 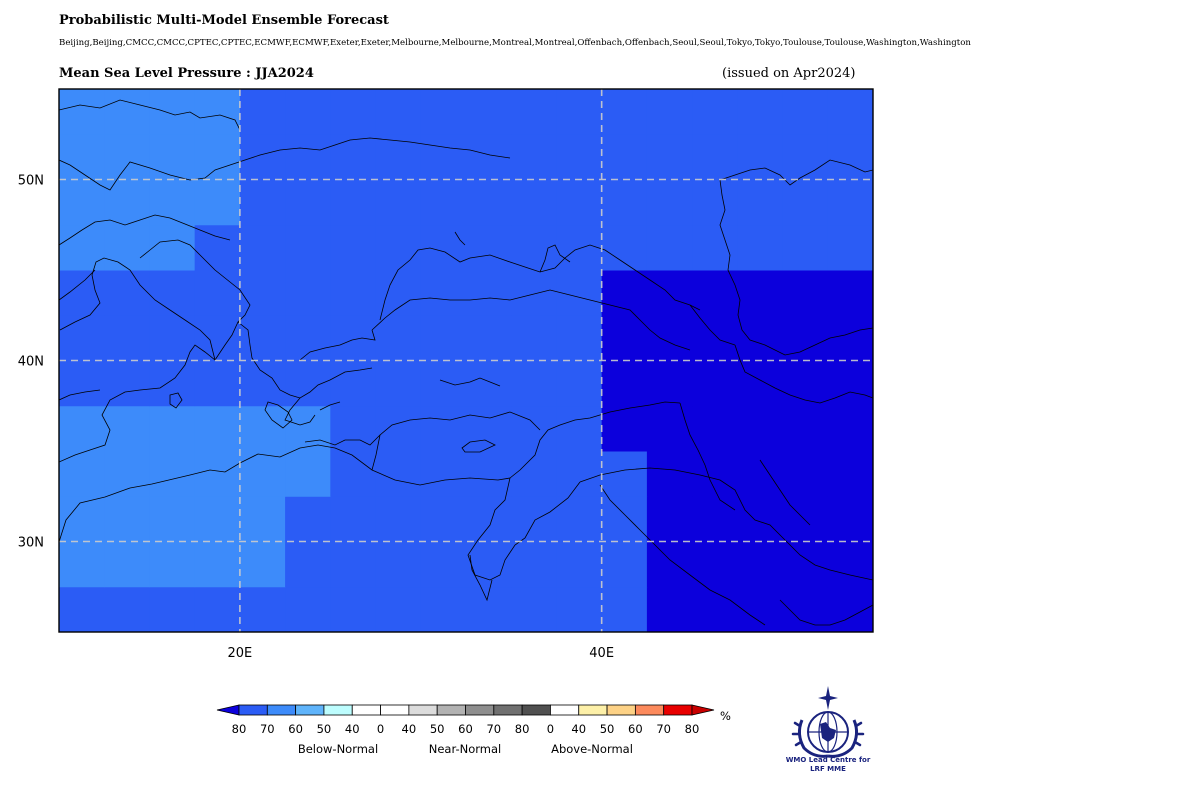 What do you see at coordinates (465, 749) in the screenshot?
I see `colorbar-group-near: Near-Normal` at bounding box center [465, 749].